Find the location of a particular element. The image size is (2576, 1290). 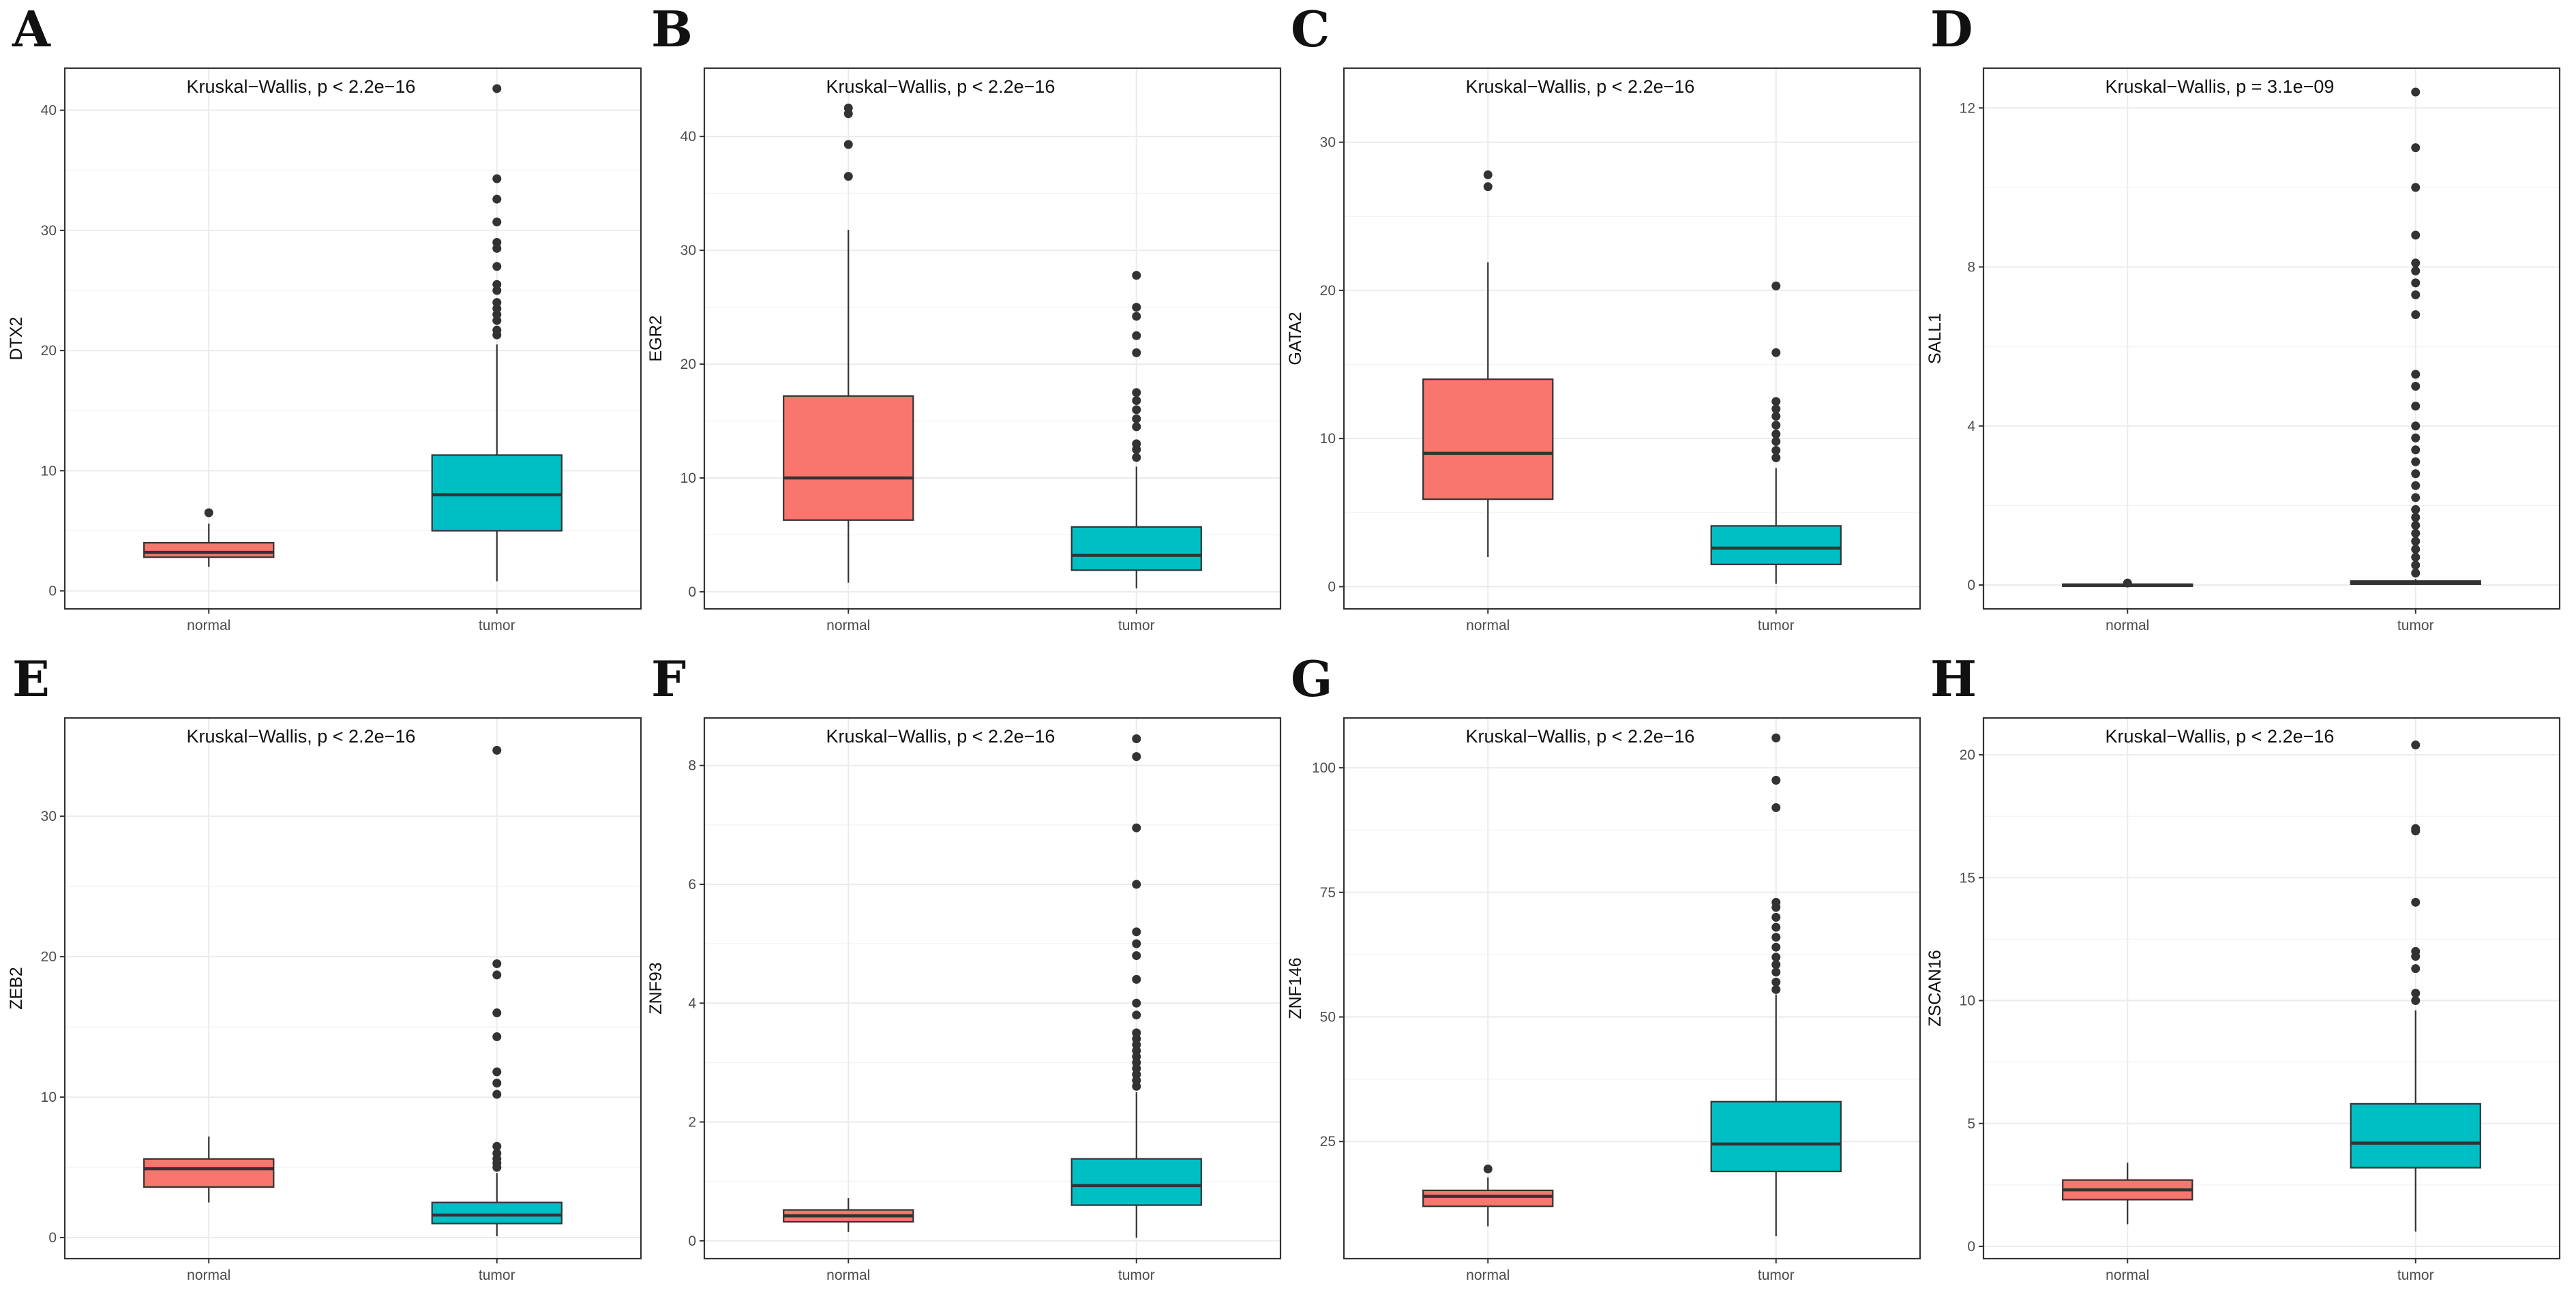

y-tick-label: 5 is located at coordinates (1971, 1124).